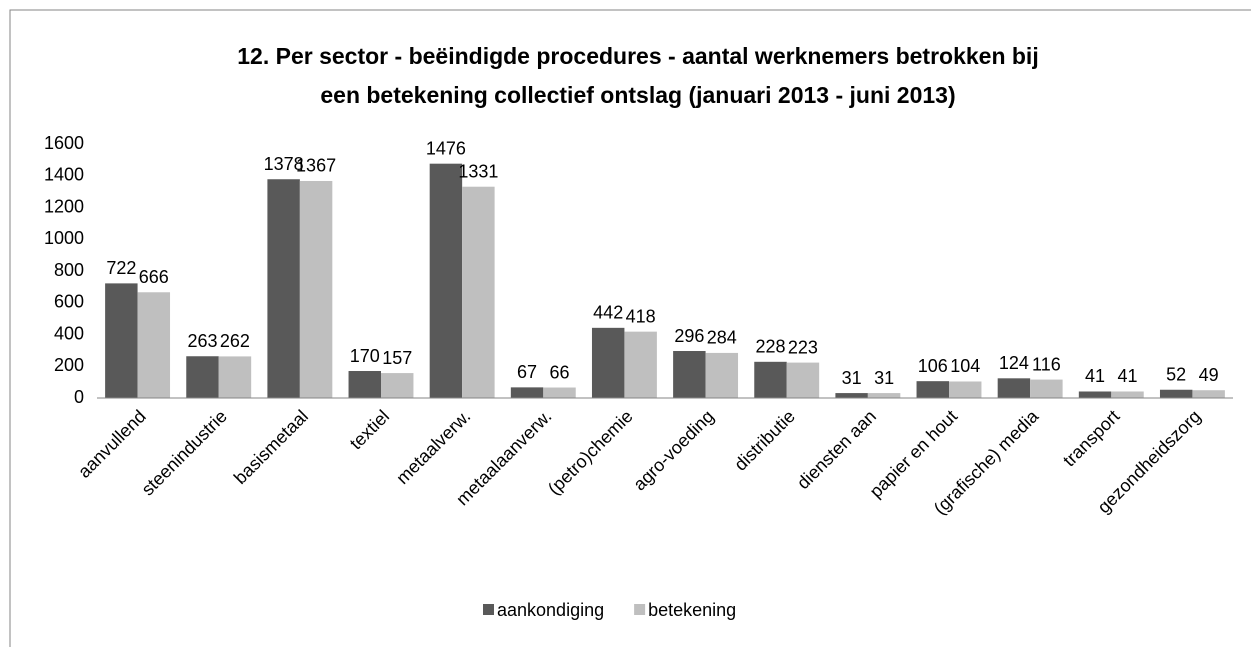 This screenshot has width=1251, height=647. Describe the element at coordinates (446, 148) in the screenshot. I see `data-label: 1476` at that location.